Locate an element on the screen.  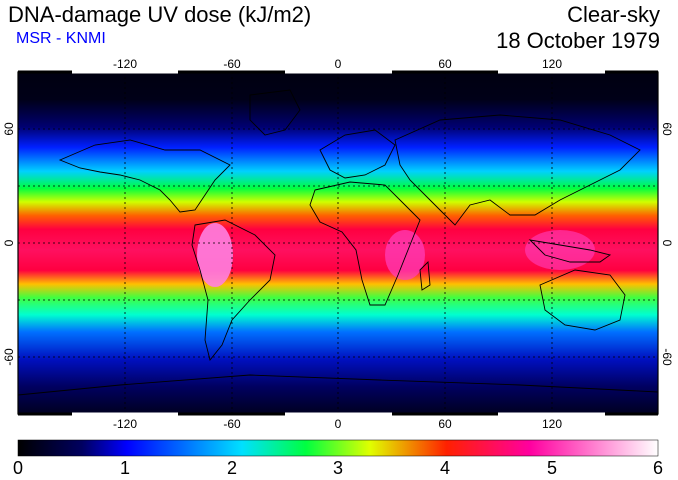
peak-south-america is located at coordinates (215, 255).